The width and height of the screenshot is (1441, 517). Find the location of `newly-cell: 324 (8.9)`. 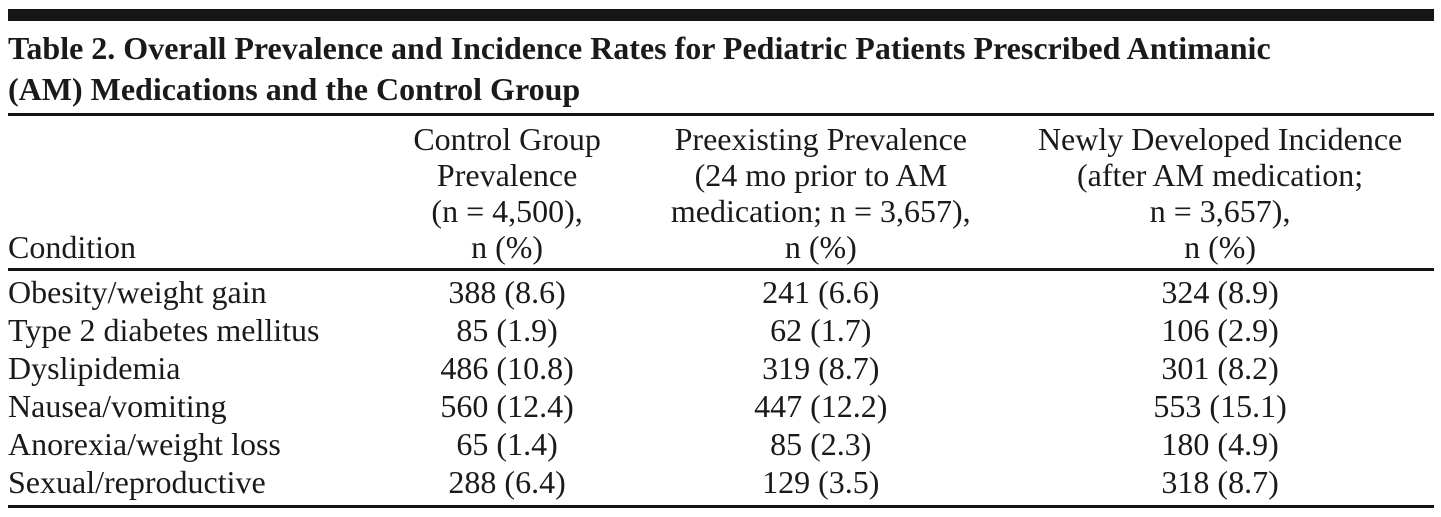

newly-cell: 324 (8.9) is located at coordinates (1220, 292).